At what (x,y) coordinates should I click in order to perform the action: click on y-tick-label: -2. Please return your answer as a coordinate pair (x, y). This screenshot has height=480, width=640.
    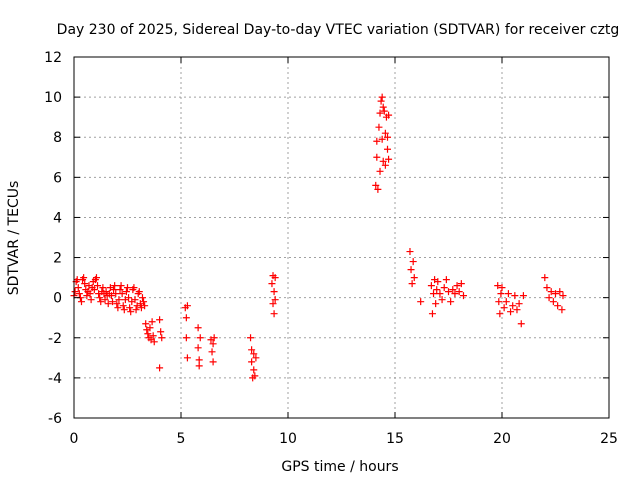
    Looking at the image, I should click on (55, 339).